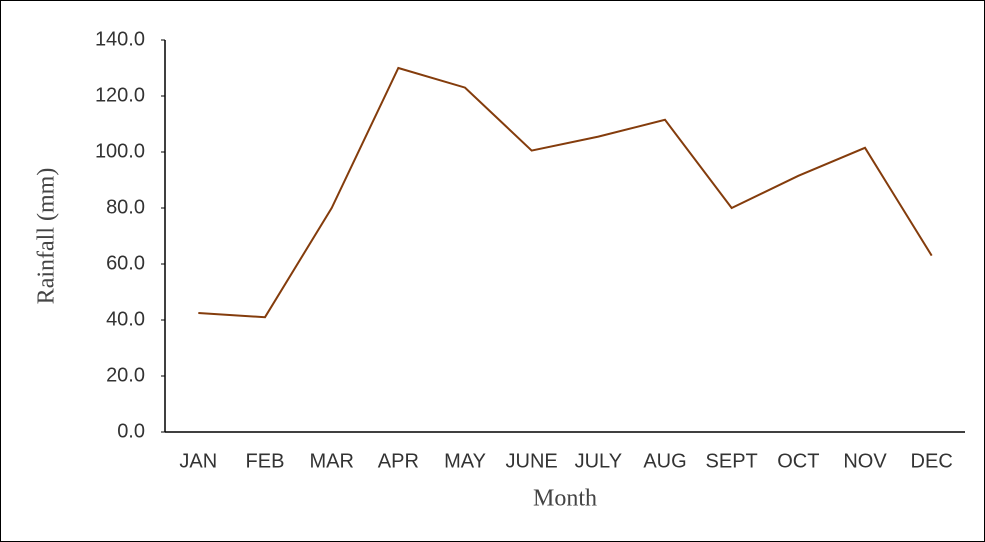 The image size is (985, 542). Describe the element at coordinates (125, 319) in the screenshot. I see `y-tick-label: 40.0` at that location.